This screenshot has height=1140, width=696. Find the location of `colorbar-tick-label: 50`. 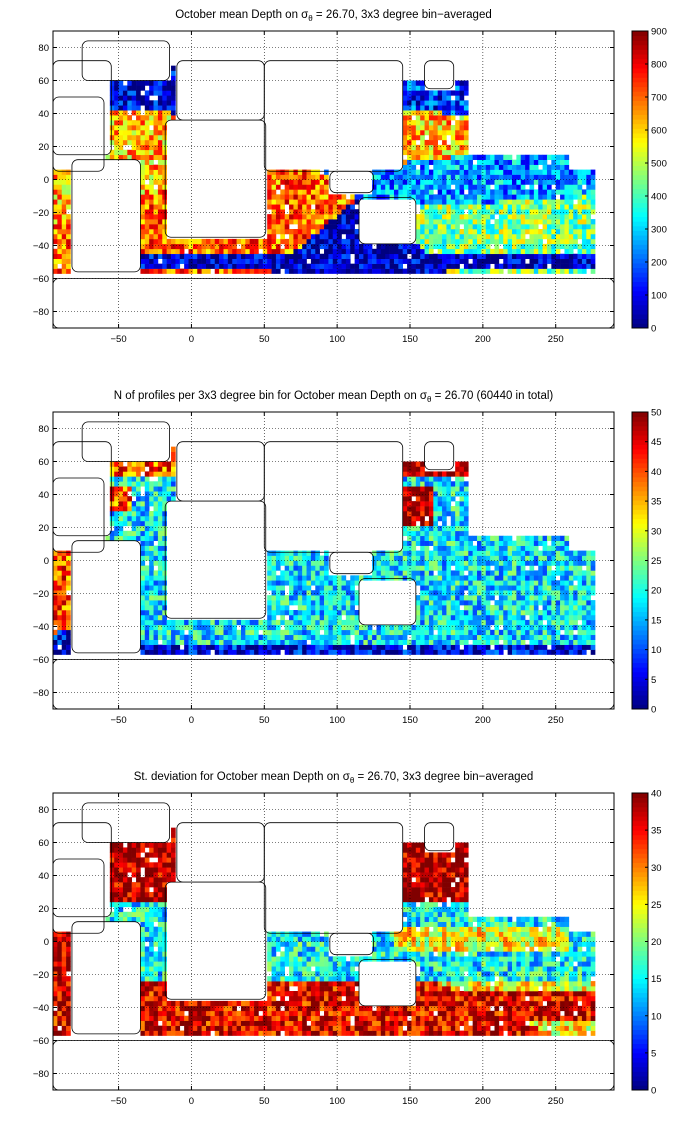

colorbar-tick-label: 50 is located at coordinates (656, 413).